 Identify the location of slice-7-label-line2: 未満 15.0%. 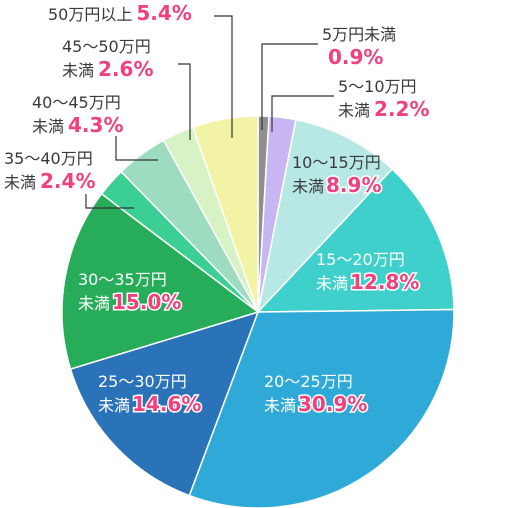
(129, 302).